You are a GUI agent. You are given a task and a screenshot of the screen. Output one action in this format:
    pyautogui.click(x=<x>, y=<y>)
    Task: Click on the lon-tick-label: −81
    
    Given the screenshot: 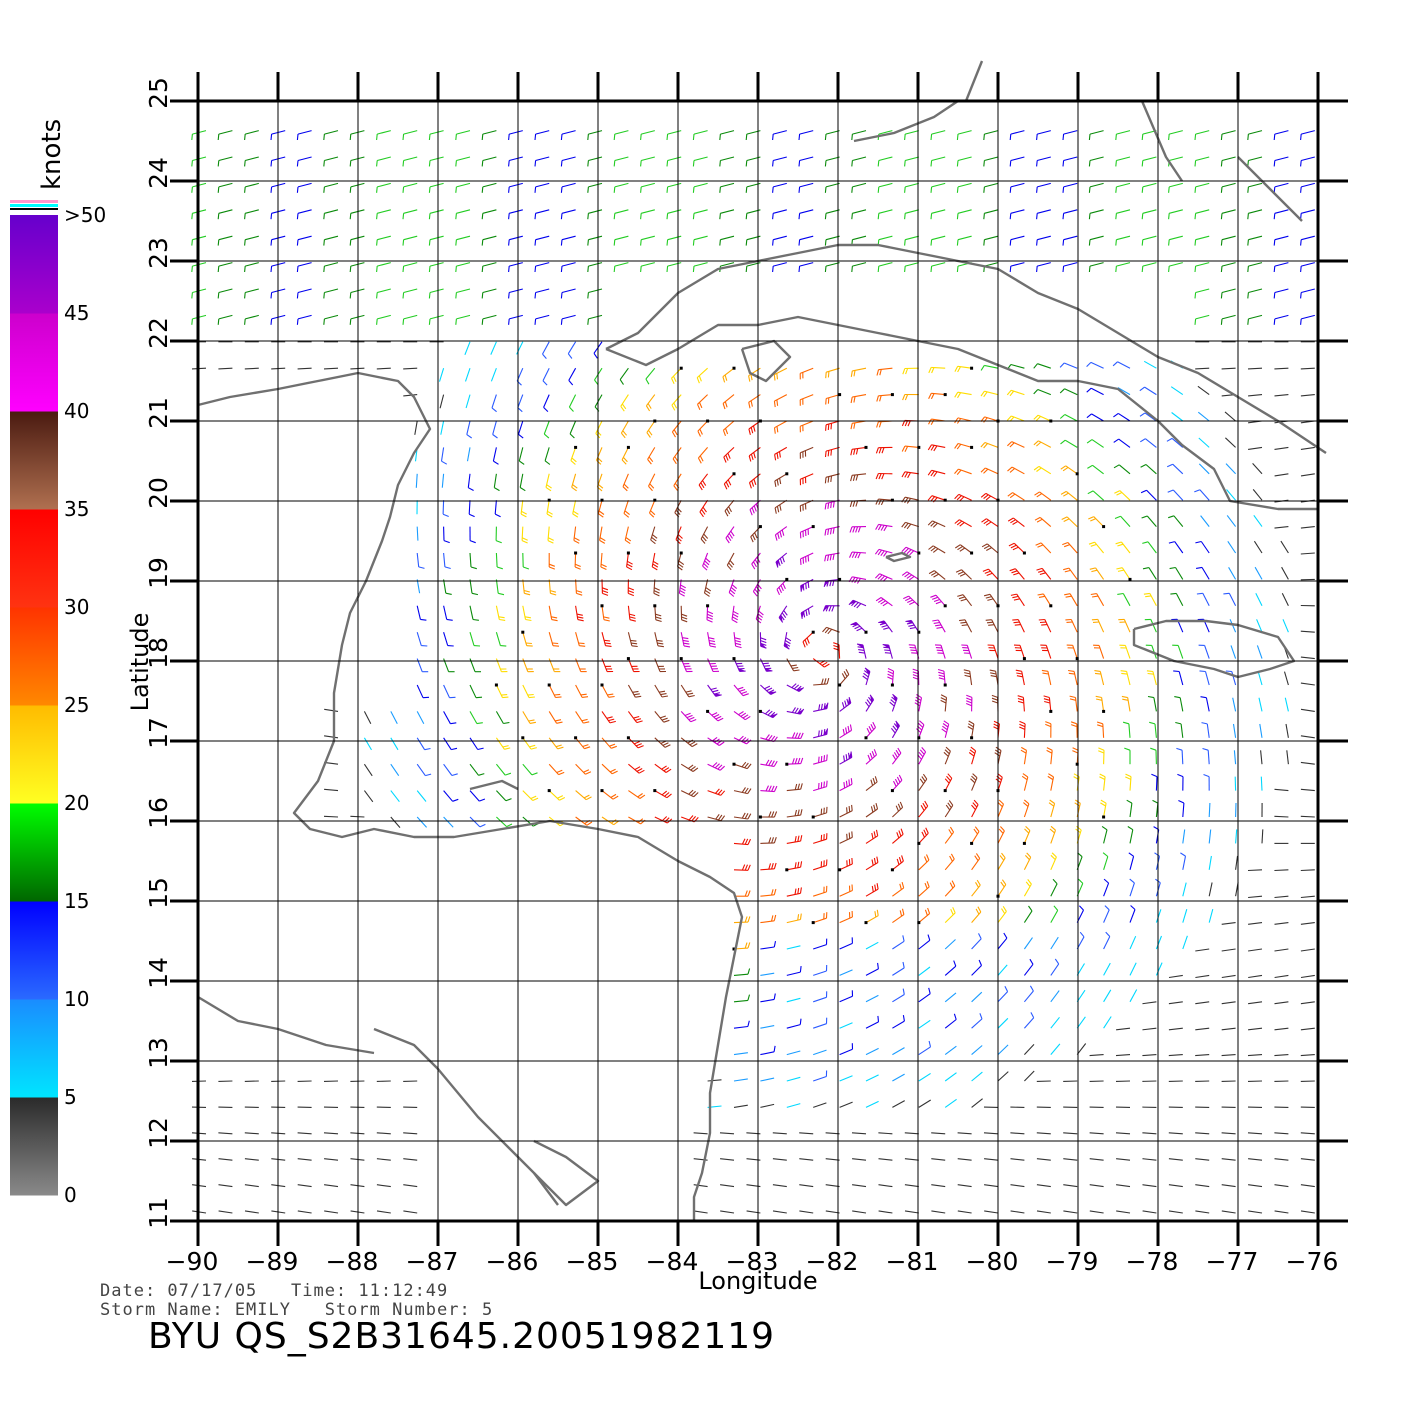 What is the action you would take?
    pyautogui.click(x=912, y=1261)
    